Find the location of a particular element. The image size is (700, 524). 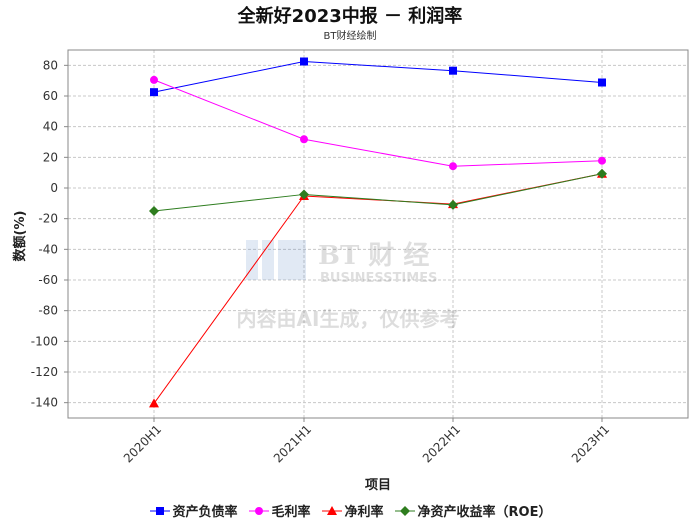

y-tick-label: 0 is located at coordinates (54, 188).